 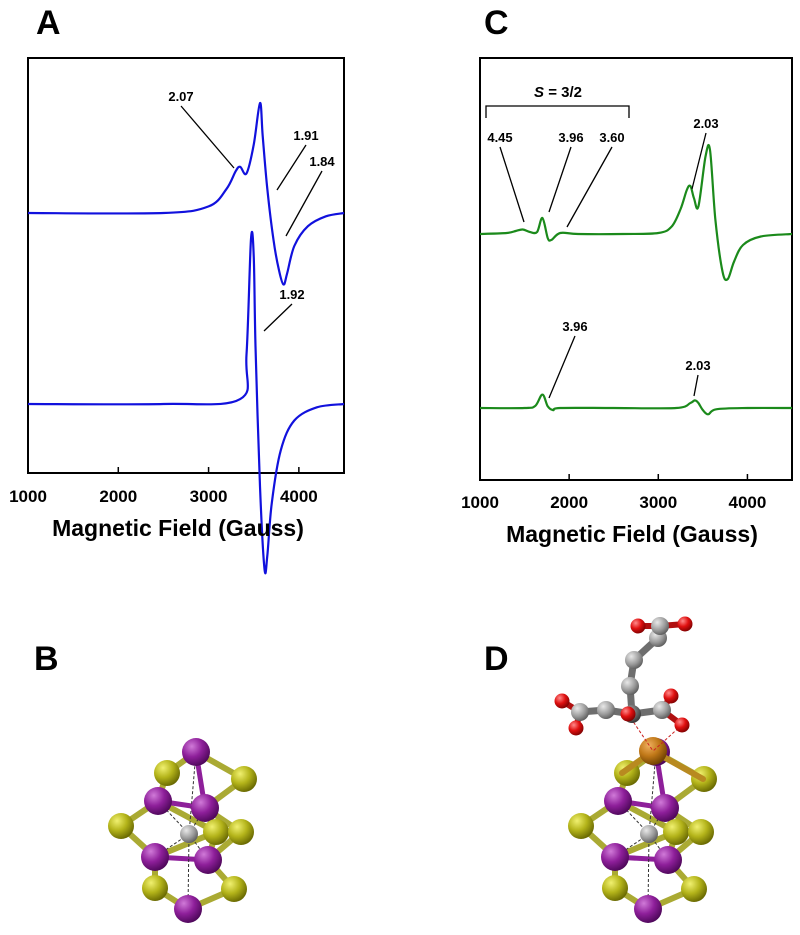 I want to click on bracket-label: S = 3/2, so click(x=558, y=92).